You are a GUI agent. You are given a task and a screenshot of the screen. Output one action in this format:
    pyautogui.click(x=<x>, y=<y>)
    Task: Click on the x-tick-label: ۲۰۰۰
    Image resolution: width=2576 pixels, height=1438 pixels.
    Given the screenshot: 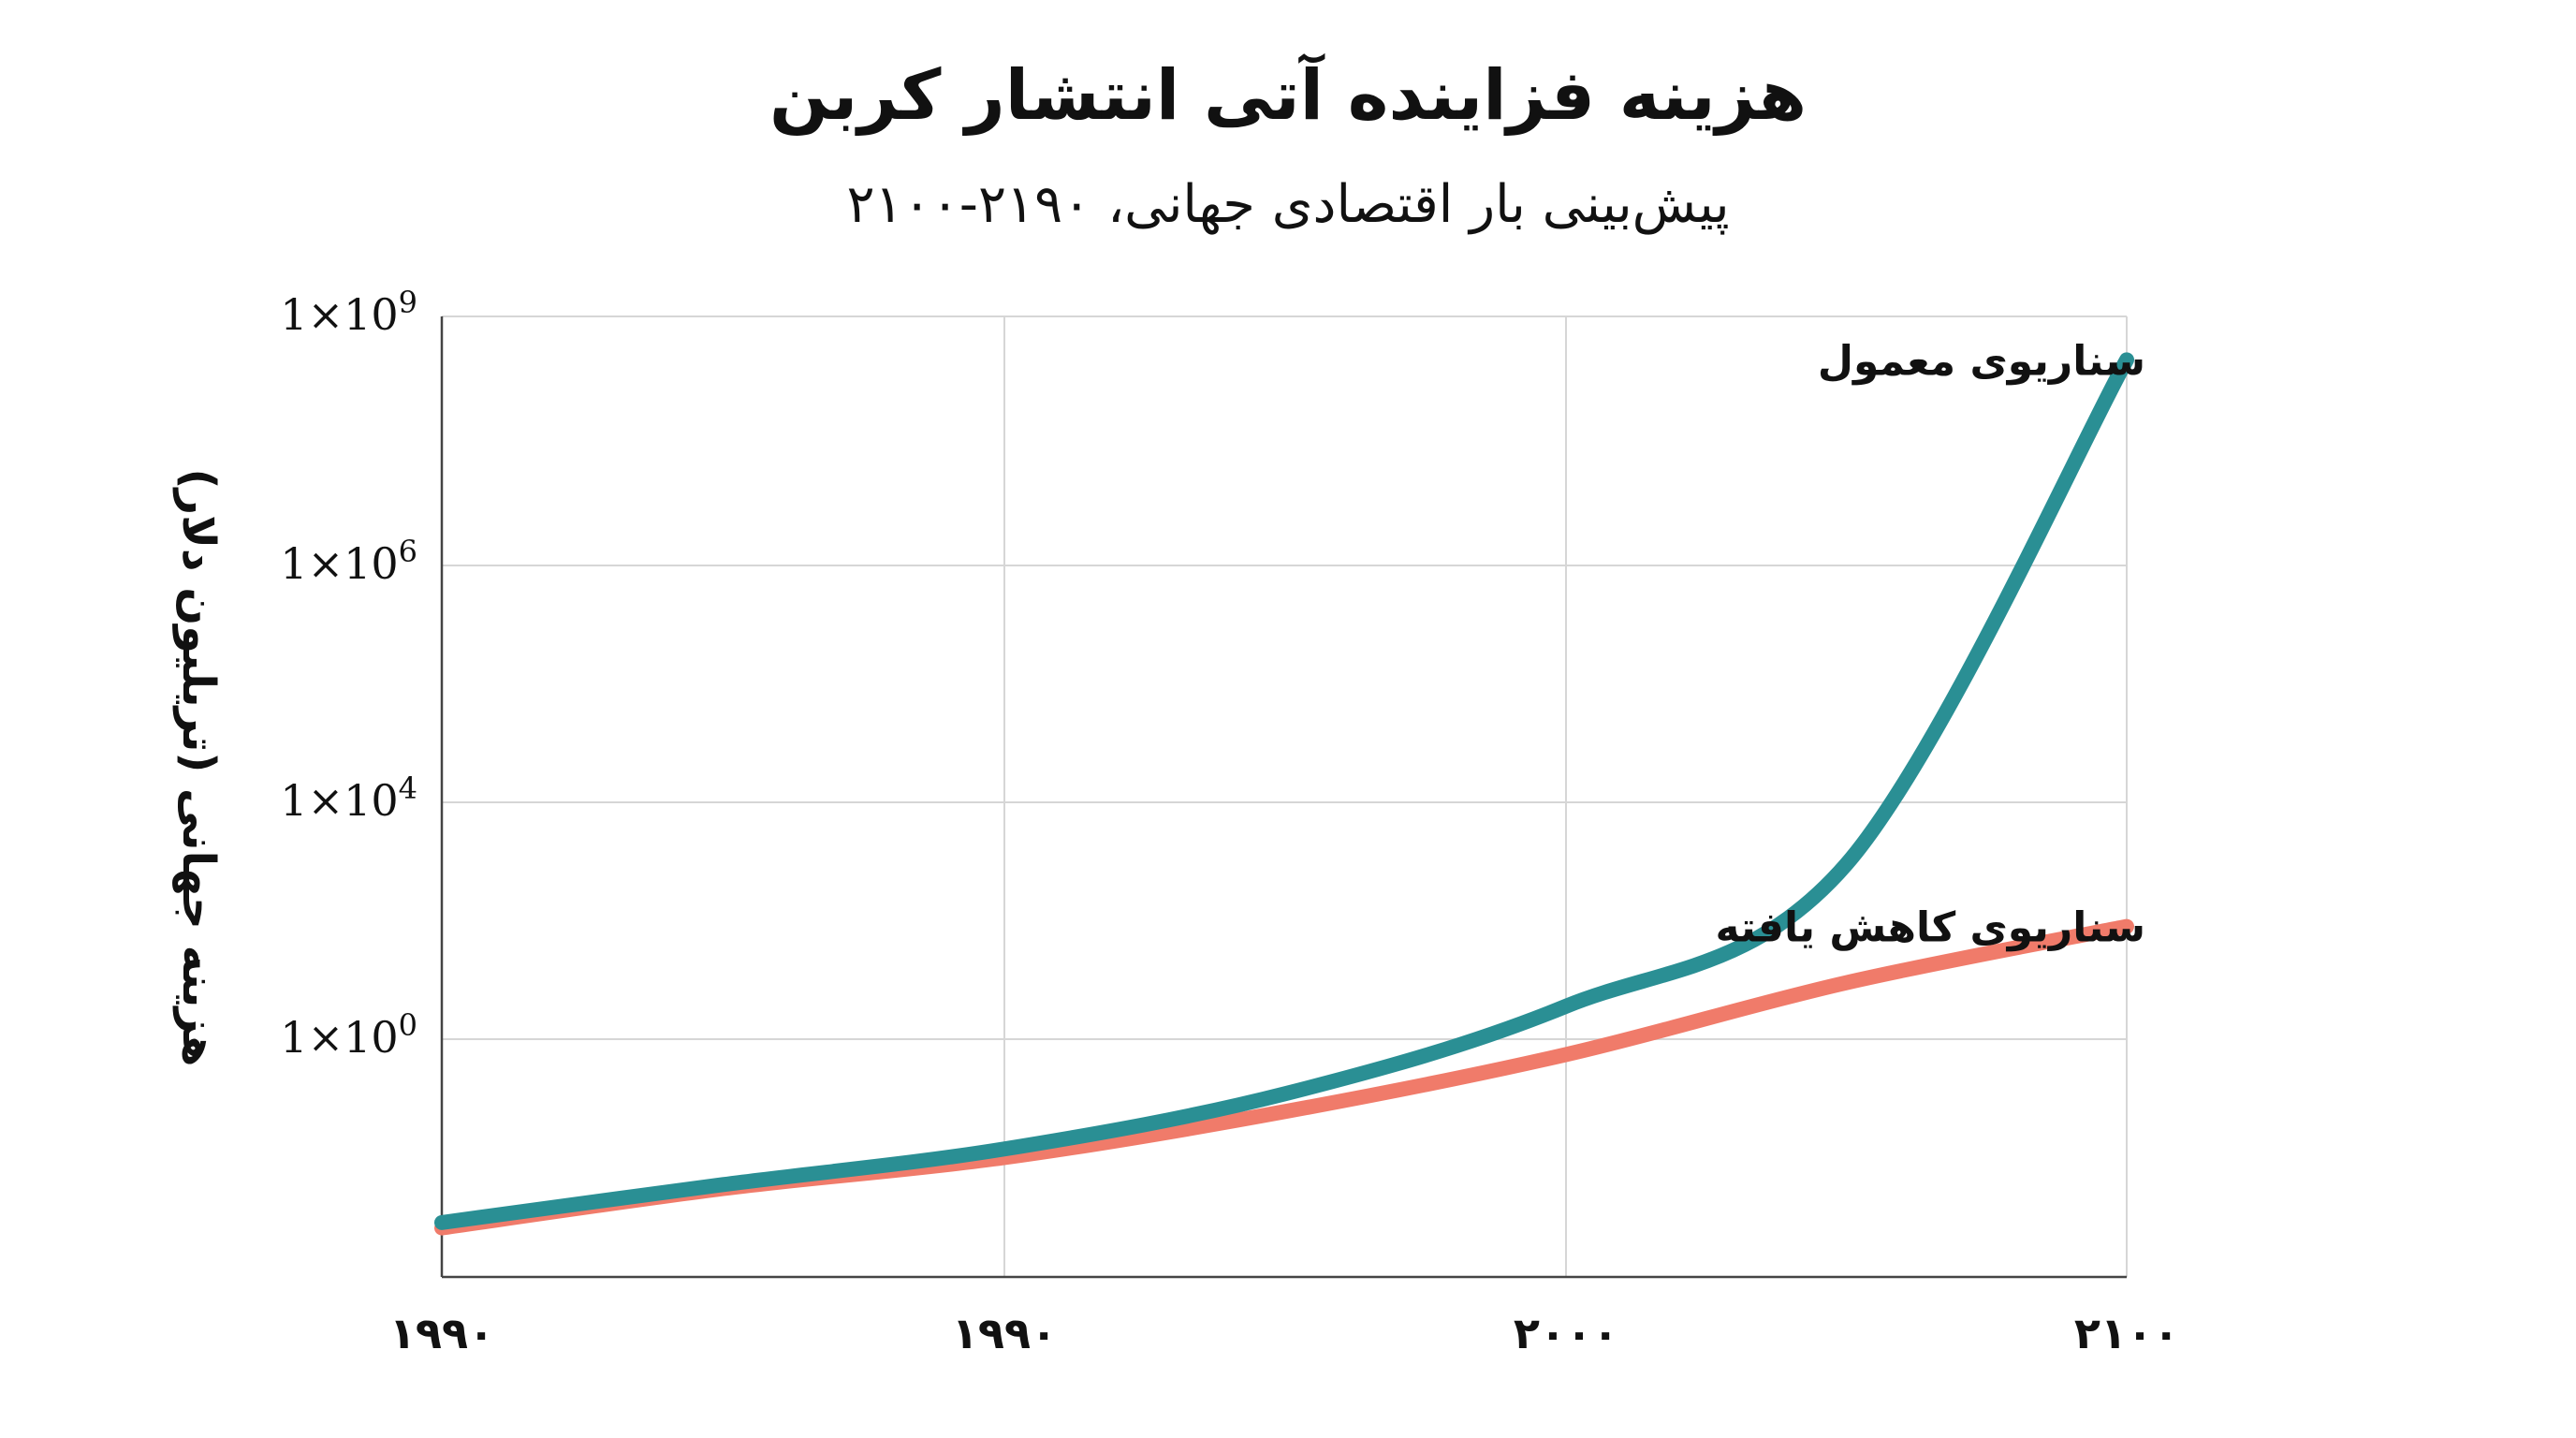 What is the action you would take?
    pyautogui.click(x=1566, y=1333)
    